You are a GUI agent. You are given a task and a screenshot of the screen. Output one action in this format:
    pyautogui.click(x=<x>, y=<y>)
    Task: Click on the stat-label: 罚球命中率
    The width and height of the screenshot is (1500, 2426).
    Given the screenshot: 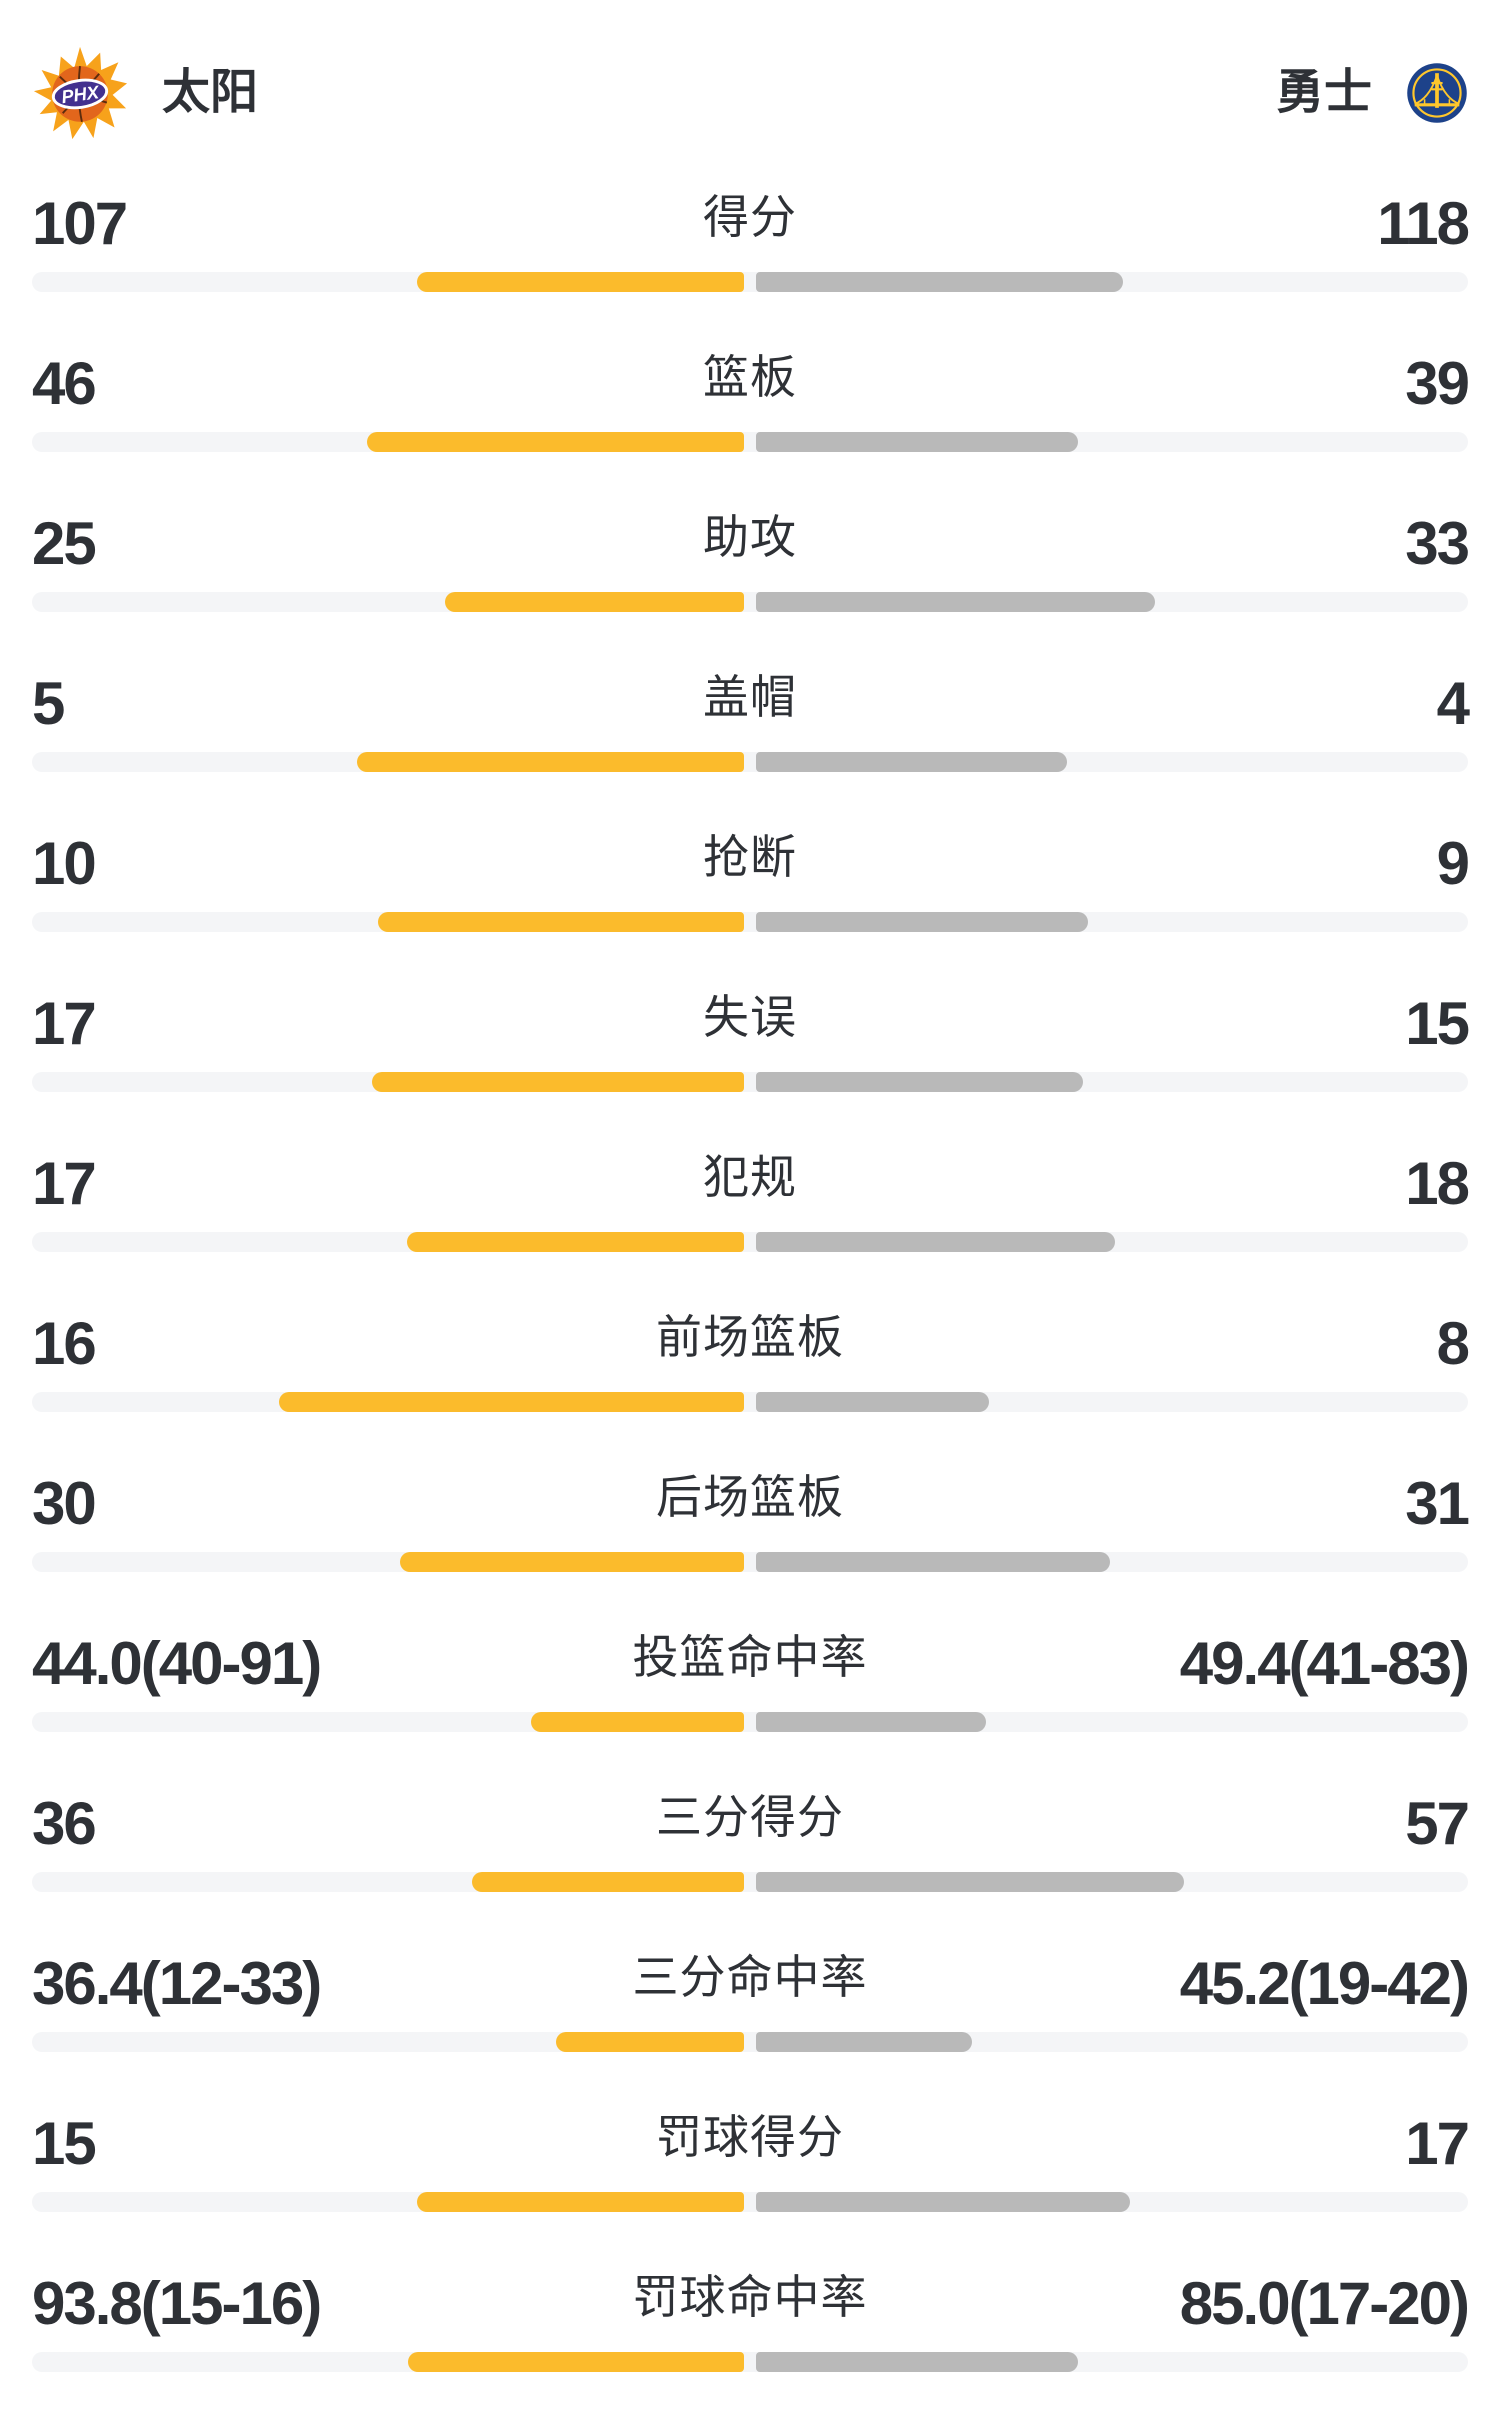 What is the action you would take?
    pyautogui.click(x=750, y=2297)
    